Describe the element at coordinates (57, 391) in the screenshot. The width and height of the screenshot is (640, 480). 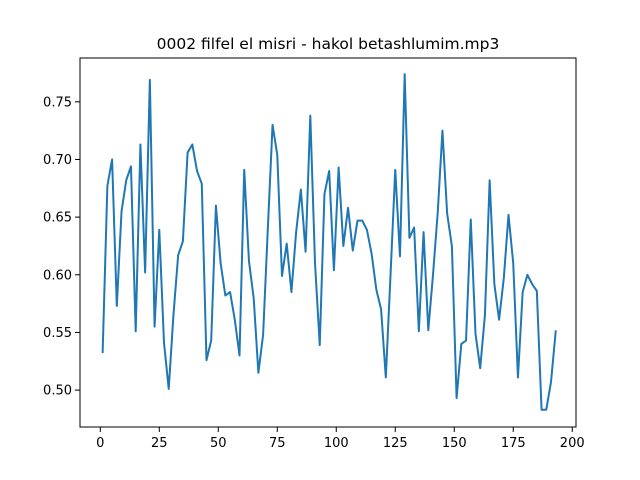
I see `y-tick-label: 0.50` at that location.